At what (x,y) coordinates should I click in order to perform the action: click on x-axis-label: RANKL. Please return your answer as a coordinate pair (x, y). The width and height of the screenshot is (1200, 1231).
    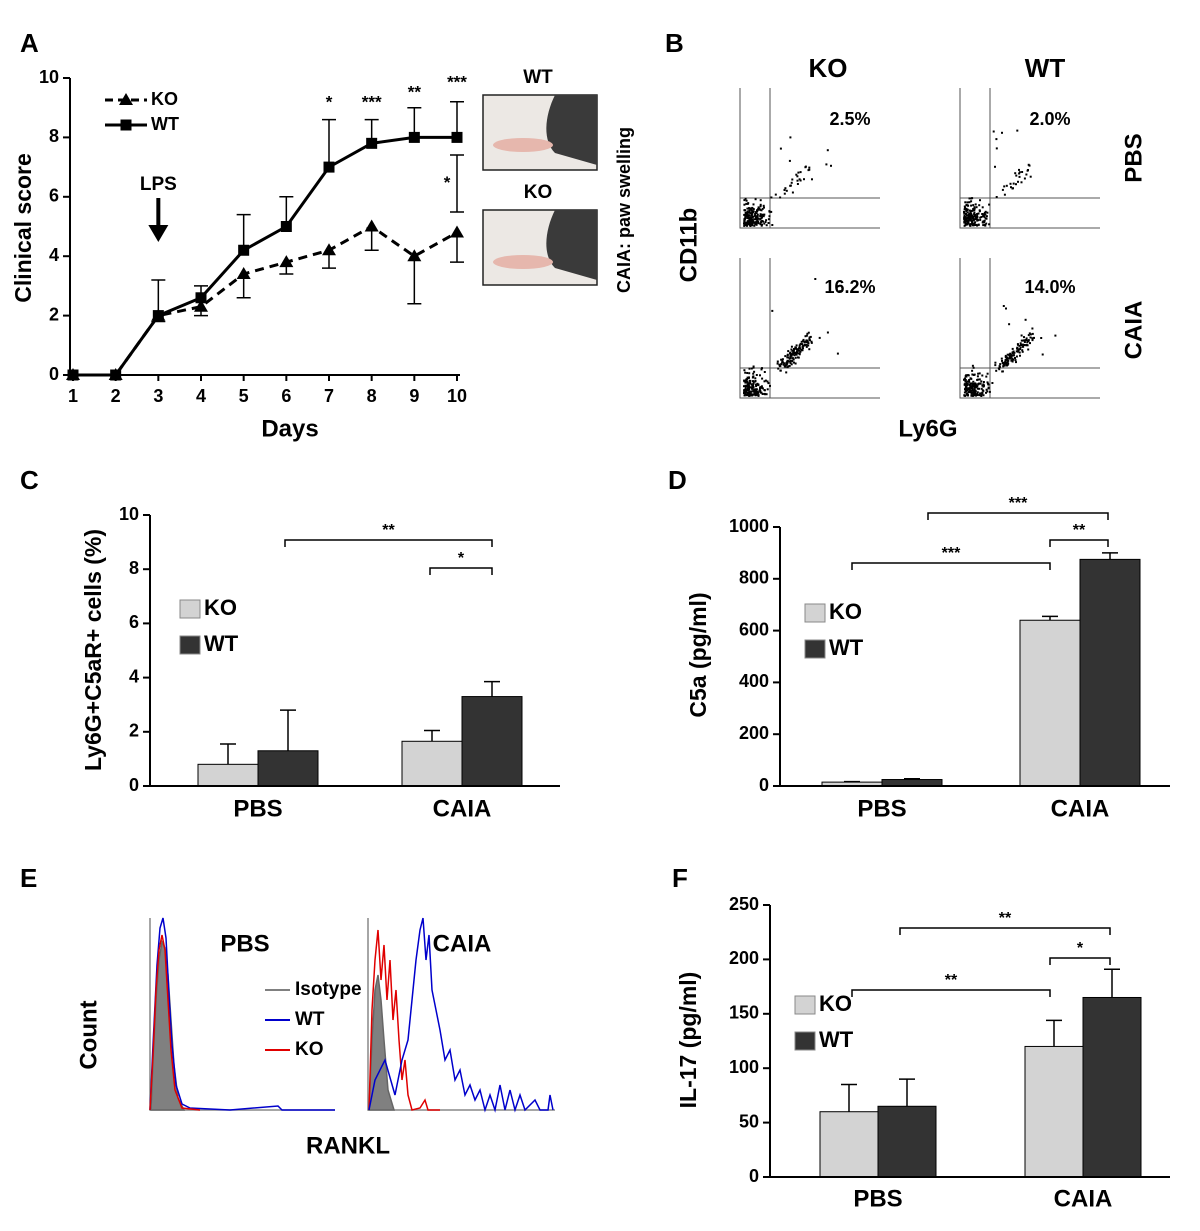
    Looking at the image, I should click on (348, 1145).